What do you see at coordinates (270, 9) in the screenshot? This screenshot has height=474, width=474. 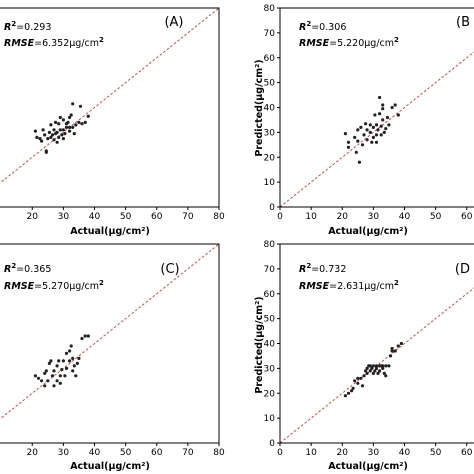 I see `y-tick-label: 80` at bounding box center [270, 9].